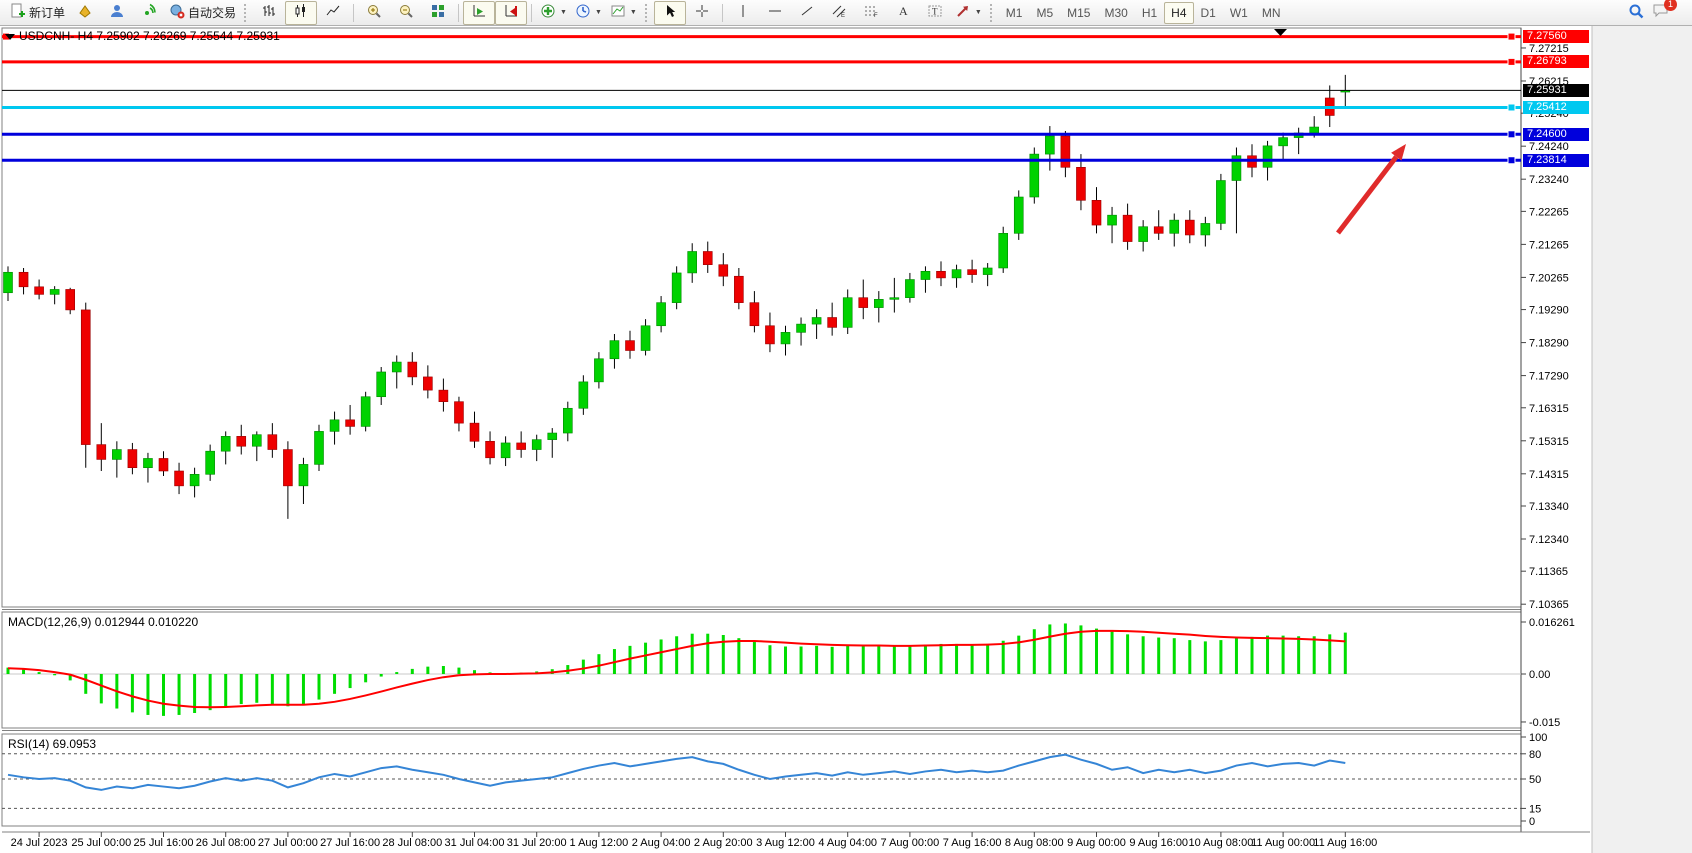  What do you see at coordinates (743, 13) in the screenshot?
I see `vertical-line-button` at bounding box center [743, 13].